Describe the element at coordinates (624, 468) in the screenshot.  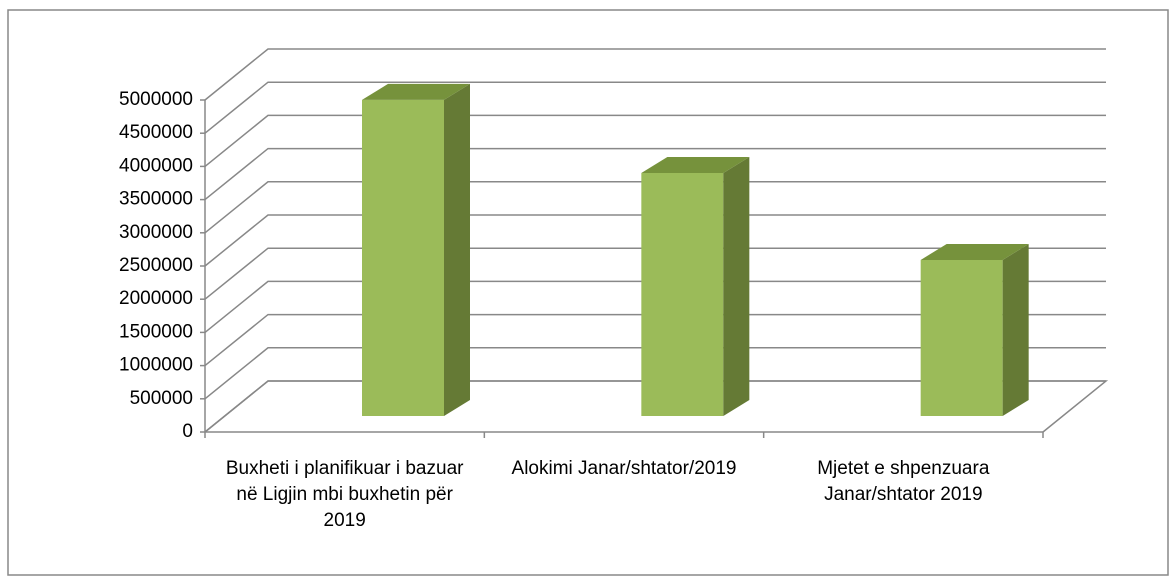
I see `x-tick-label: Alokimi Janar/shtator/2019` at that location.